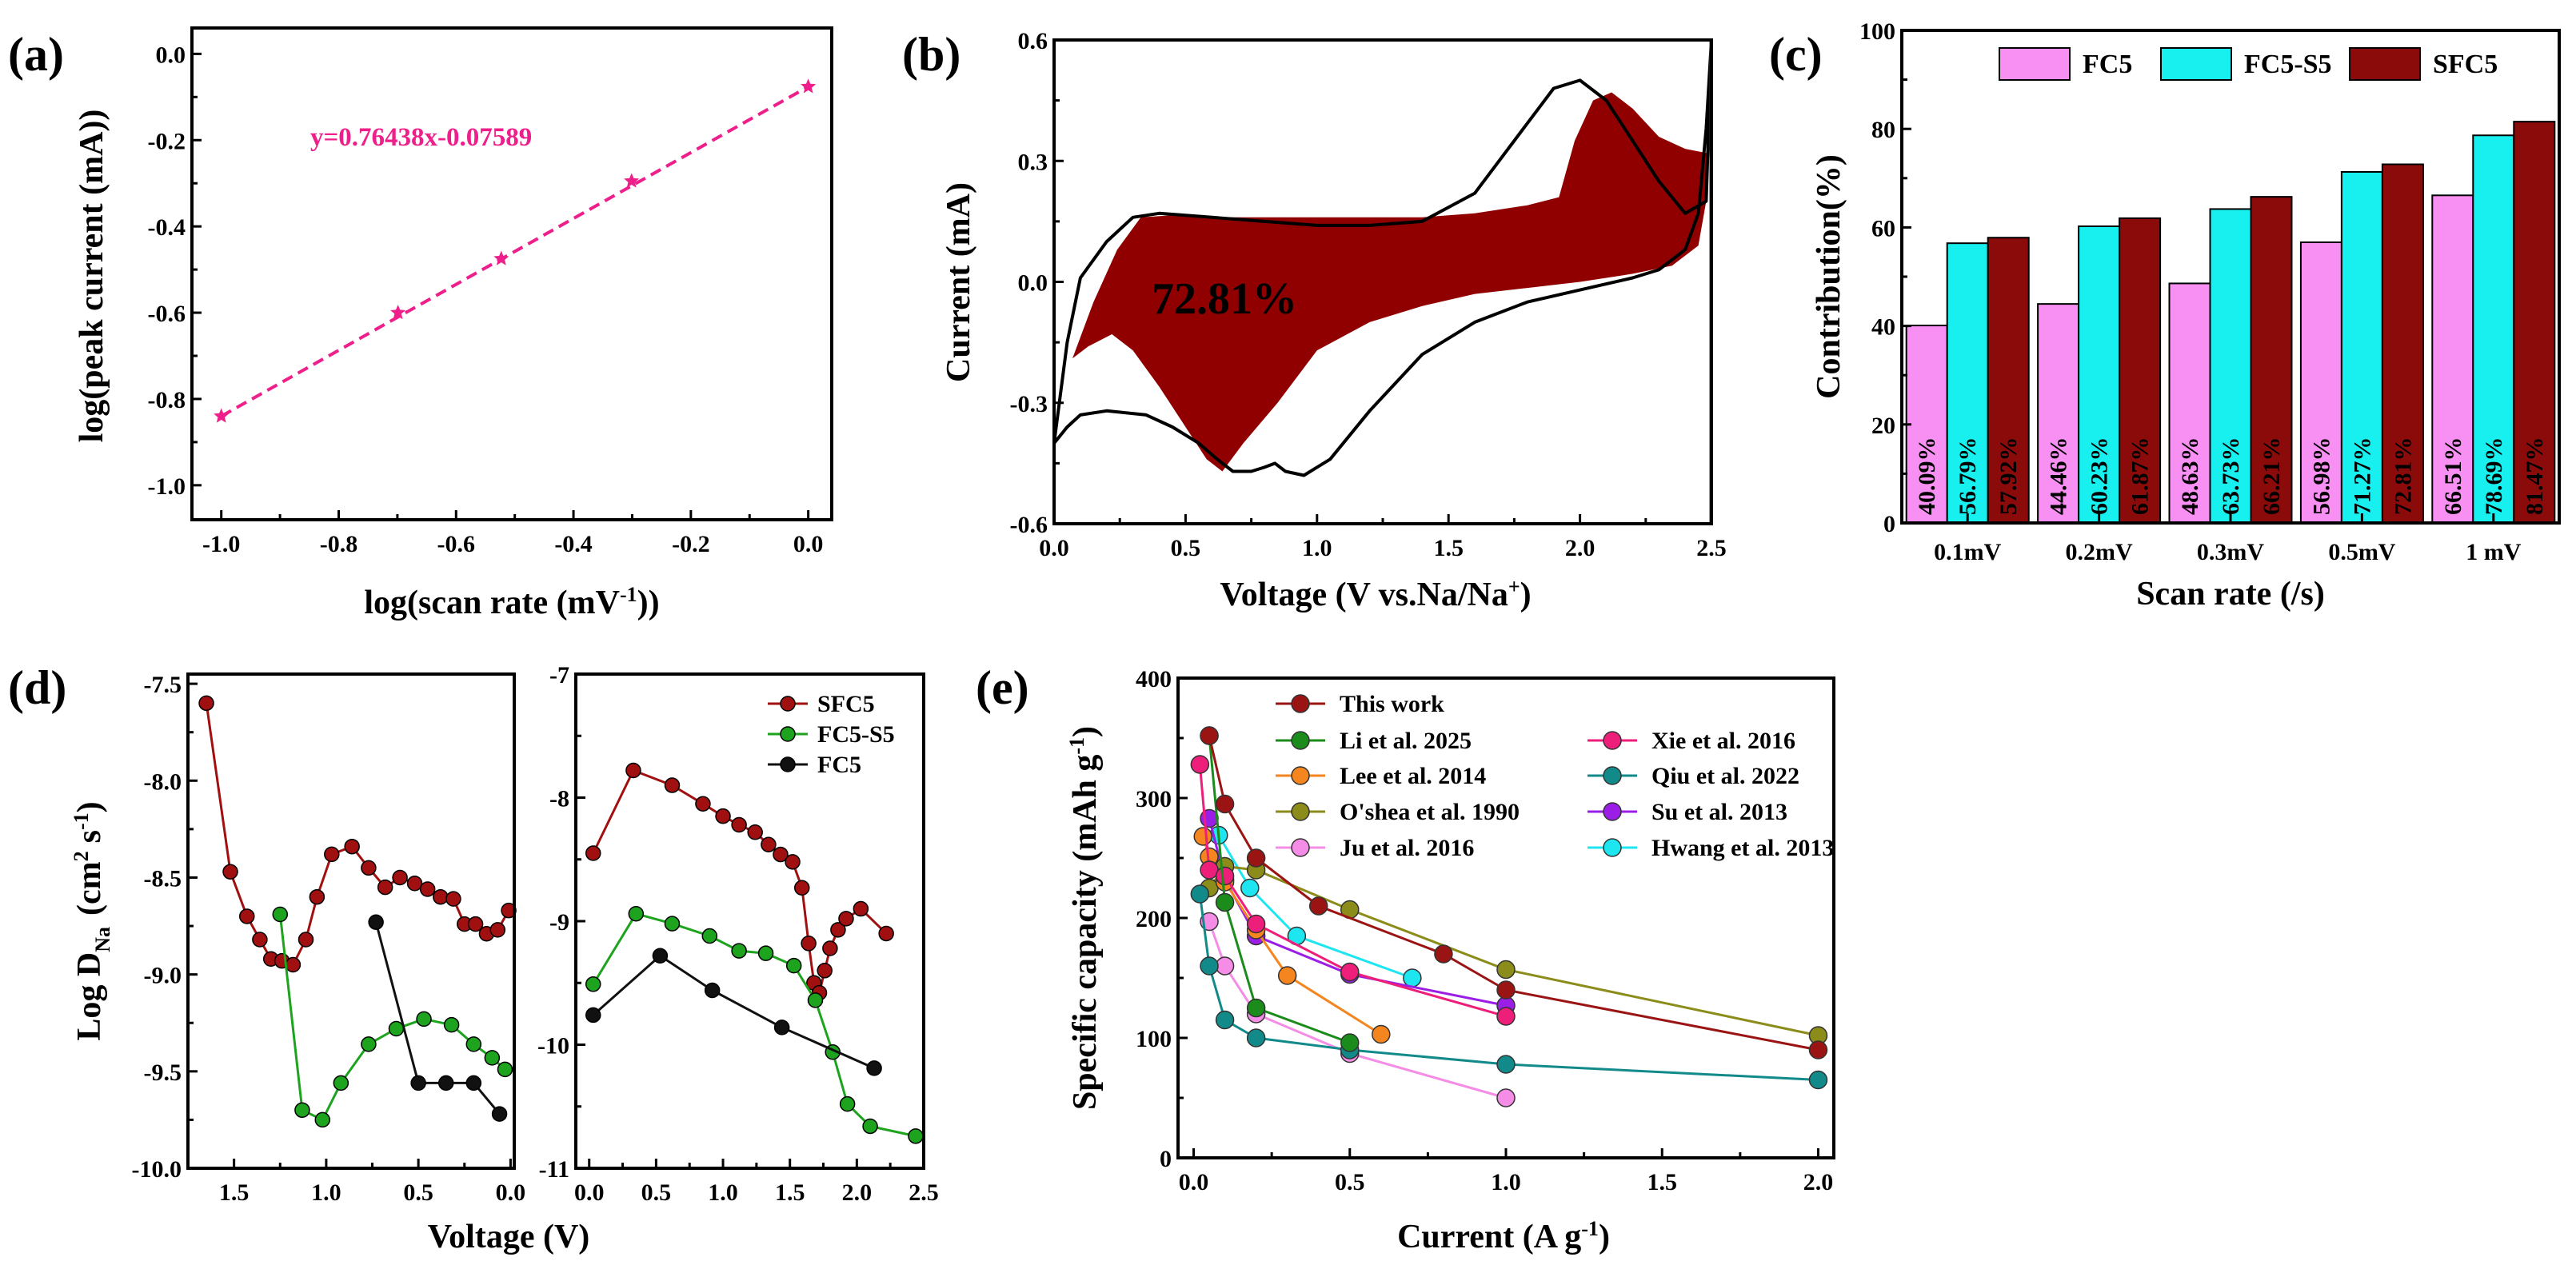 Image resolution: width=2576 pixels, height=1265 pixels. I want to click on panel-c-frame, so click(2230, 277).